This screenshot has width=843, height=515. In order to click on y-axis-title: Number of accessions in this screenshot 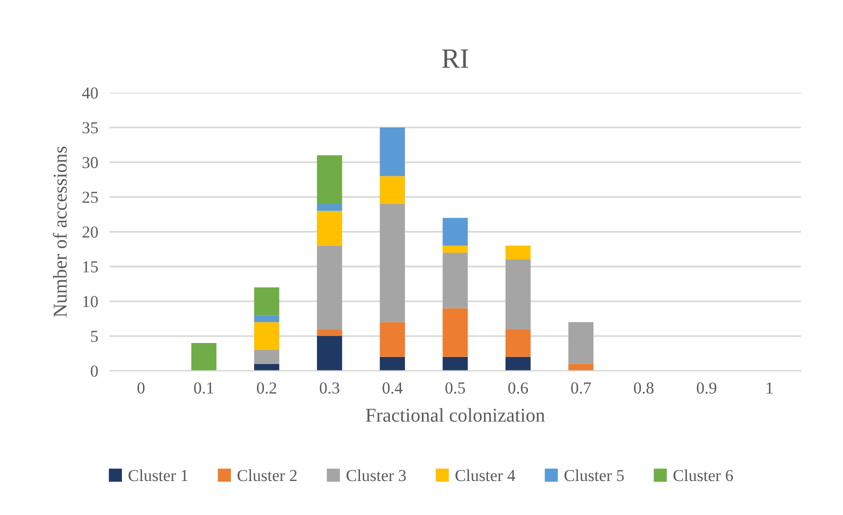, I will do `click(59, 232)`.